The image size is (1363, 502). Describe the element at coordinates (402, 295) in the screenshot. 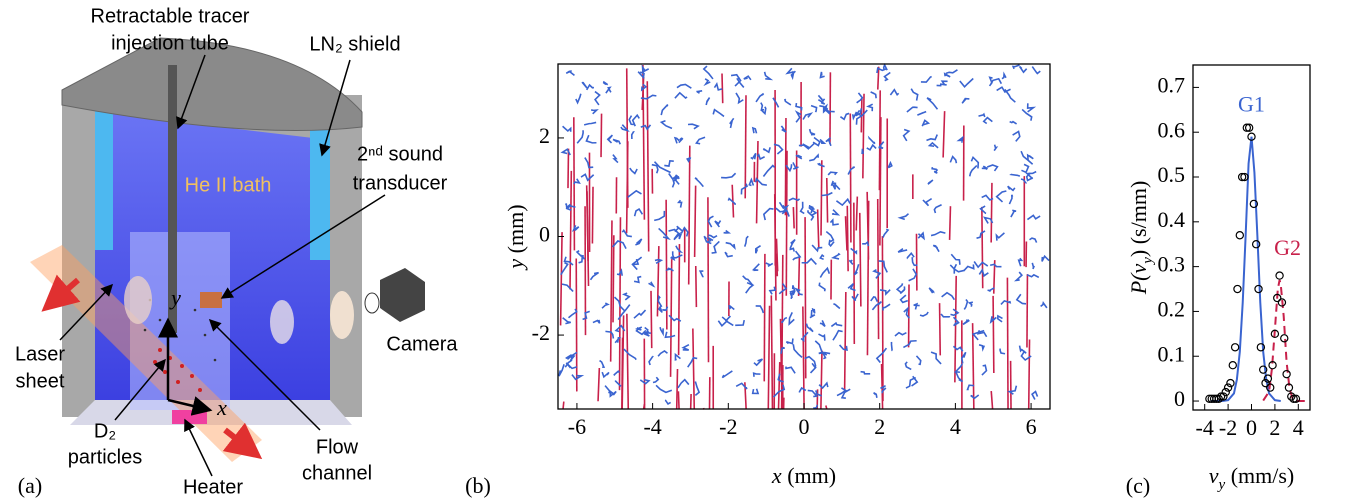

I see `camera` at that location.